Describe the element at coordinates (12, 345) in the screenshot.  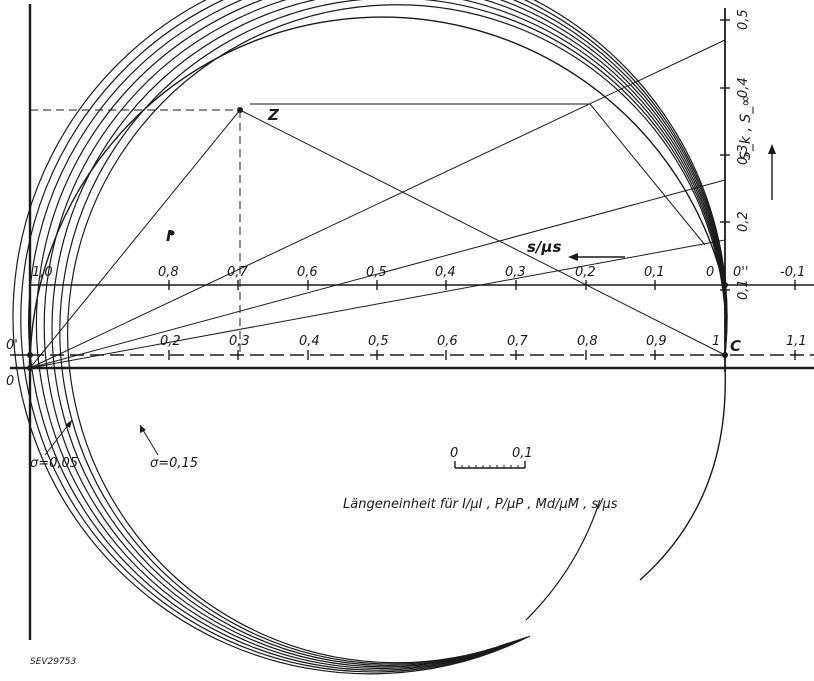
I see `origin-0-prime-label: 0'` at that location.